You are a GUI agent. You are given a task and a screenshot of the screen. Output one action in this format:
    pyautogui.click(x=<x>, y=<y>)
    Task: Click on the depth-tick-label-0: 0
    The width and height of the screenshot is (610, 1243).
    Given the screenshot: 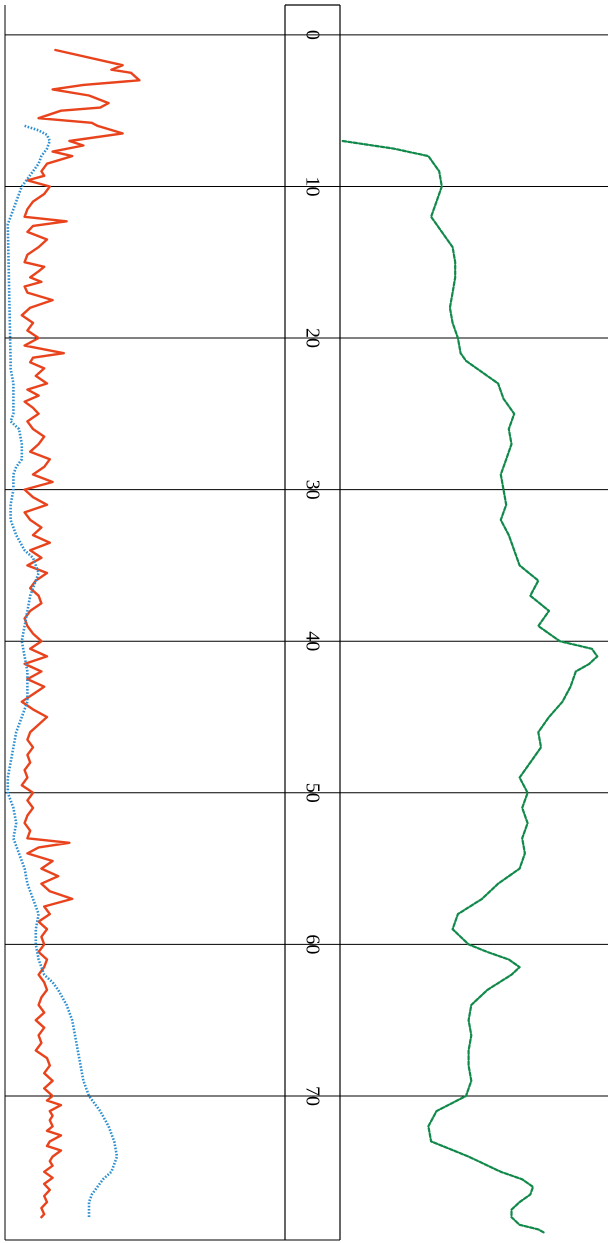 What is the action you would take?
    pyautogui.click(x=313, y=35)
    